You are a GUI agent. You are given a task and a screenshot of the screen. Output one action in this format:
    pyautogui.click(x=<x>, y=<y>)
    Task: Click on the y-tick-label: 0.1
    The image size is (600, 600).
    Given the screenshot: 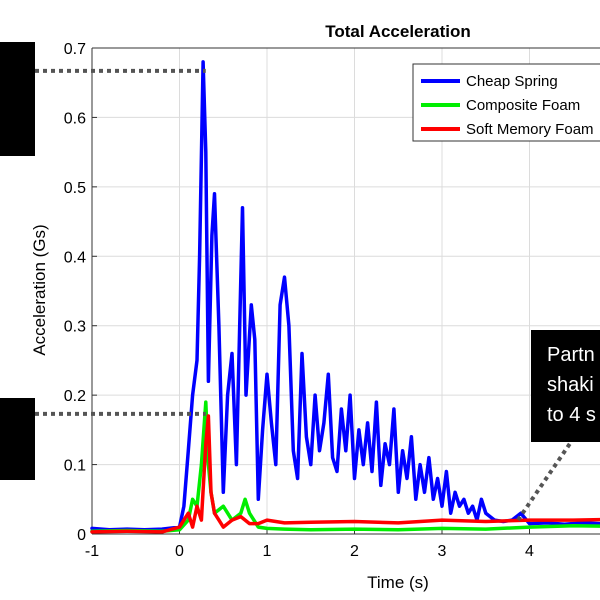 What is the action you would take?
    pyautogui.click(x=75, y=466)
    